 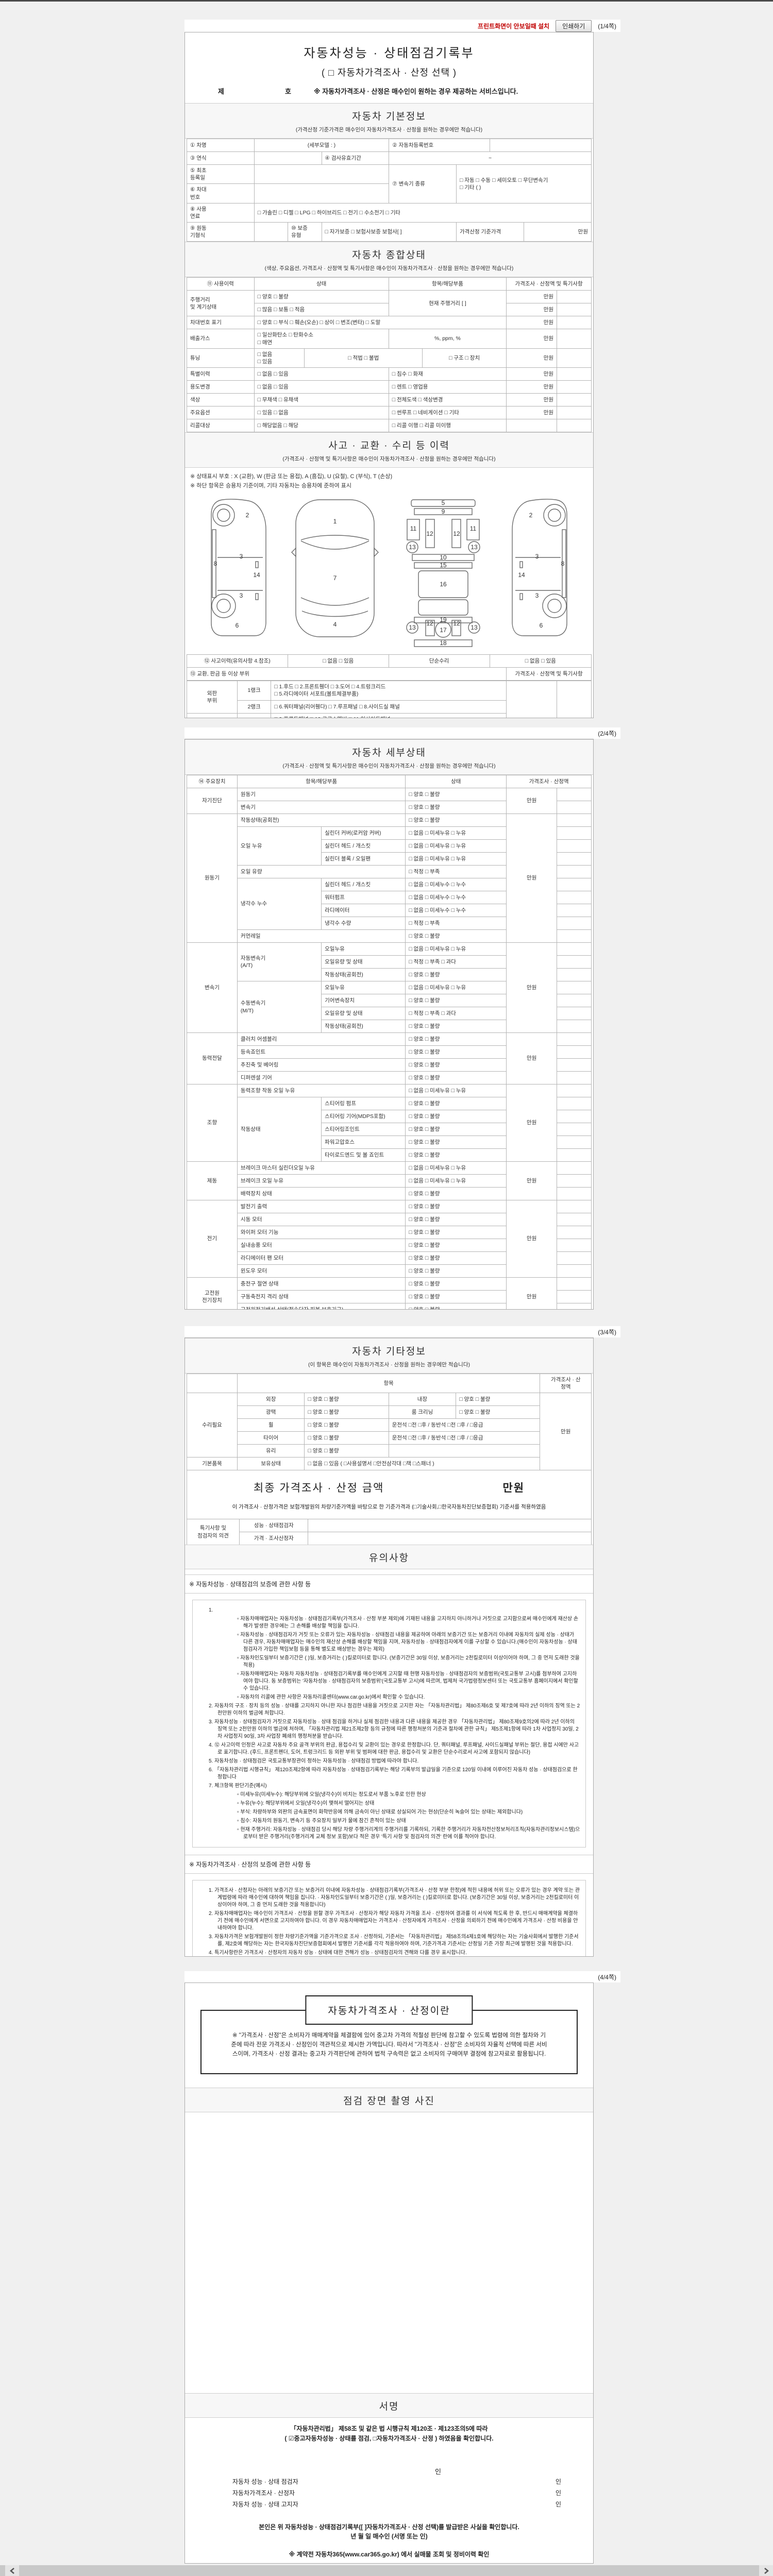 I want to click on diagram-part-number: 16, so click(x=443, y=584).